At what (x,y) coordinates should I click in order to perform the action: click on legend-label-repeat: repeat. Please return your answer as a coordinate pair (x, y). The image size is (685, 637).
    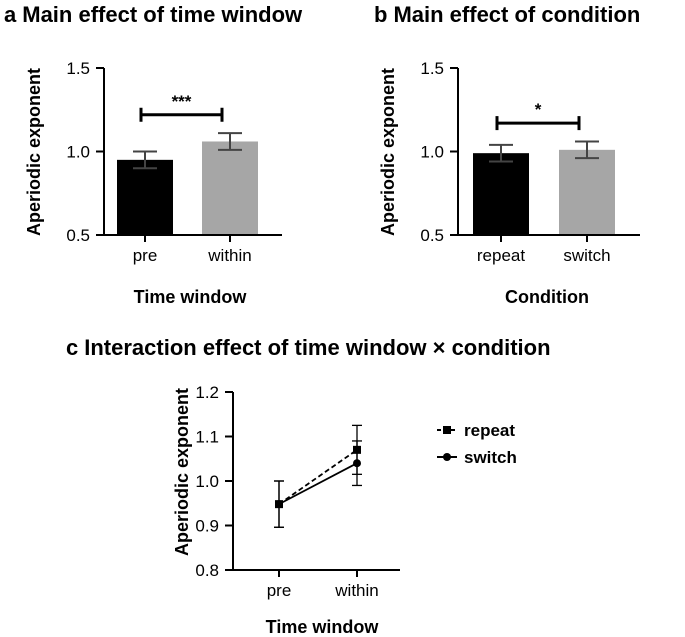
    Looking at the image, I should click on (489, 430).